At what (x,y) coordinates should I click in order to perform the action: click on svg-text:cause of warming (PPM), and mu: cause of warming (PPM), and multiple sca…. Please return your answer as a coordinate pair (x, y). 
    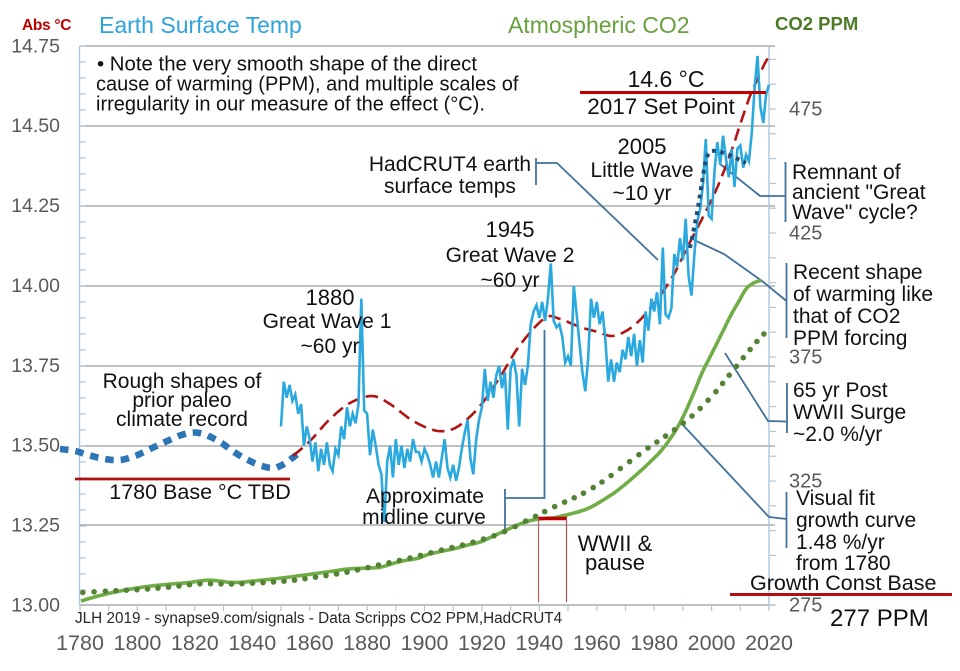
    Looking at the image, I should click on (307, 85).